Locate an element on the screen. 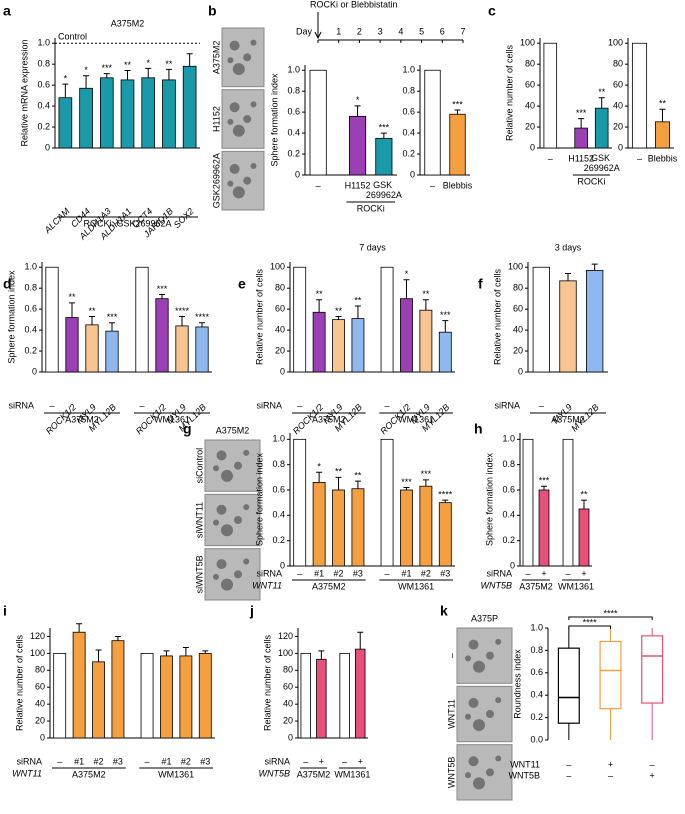  image-label: WNT5B is located at coordinates (451, 773).